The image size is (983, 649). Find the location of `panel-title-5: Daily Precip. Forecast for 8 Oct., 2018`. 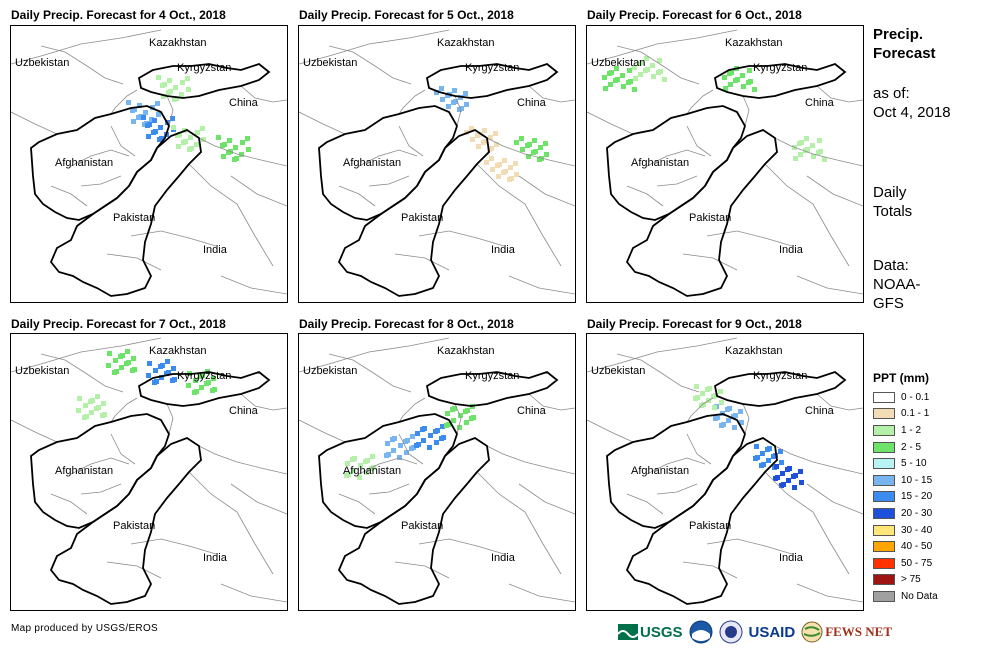

panel-title-5: Daily Precip. Forecast for 8 Oct., 2018 is located at coordinates (406, 324).